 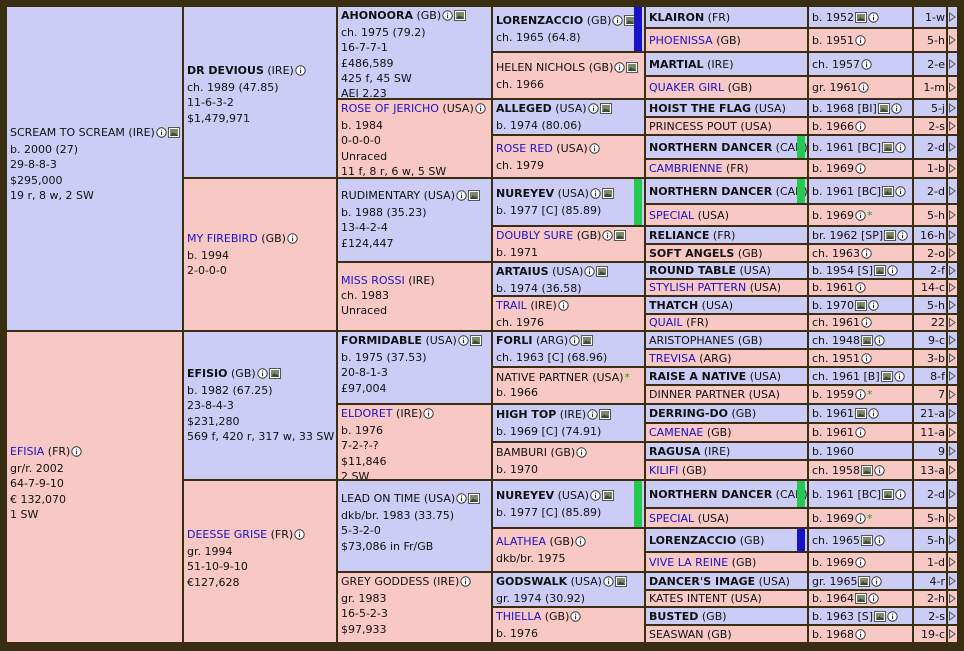 What do you see at coordinates (514, 340) in the screenshot?
I see `horse-name-link: FORLI` at bounding box center [514, 340].